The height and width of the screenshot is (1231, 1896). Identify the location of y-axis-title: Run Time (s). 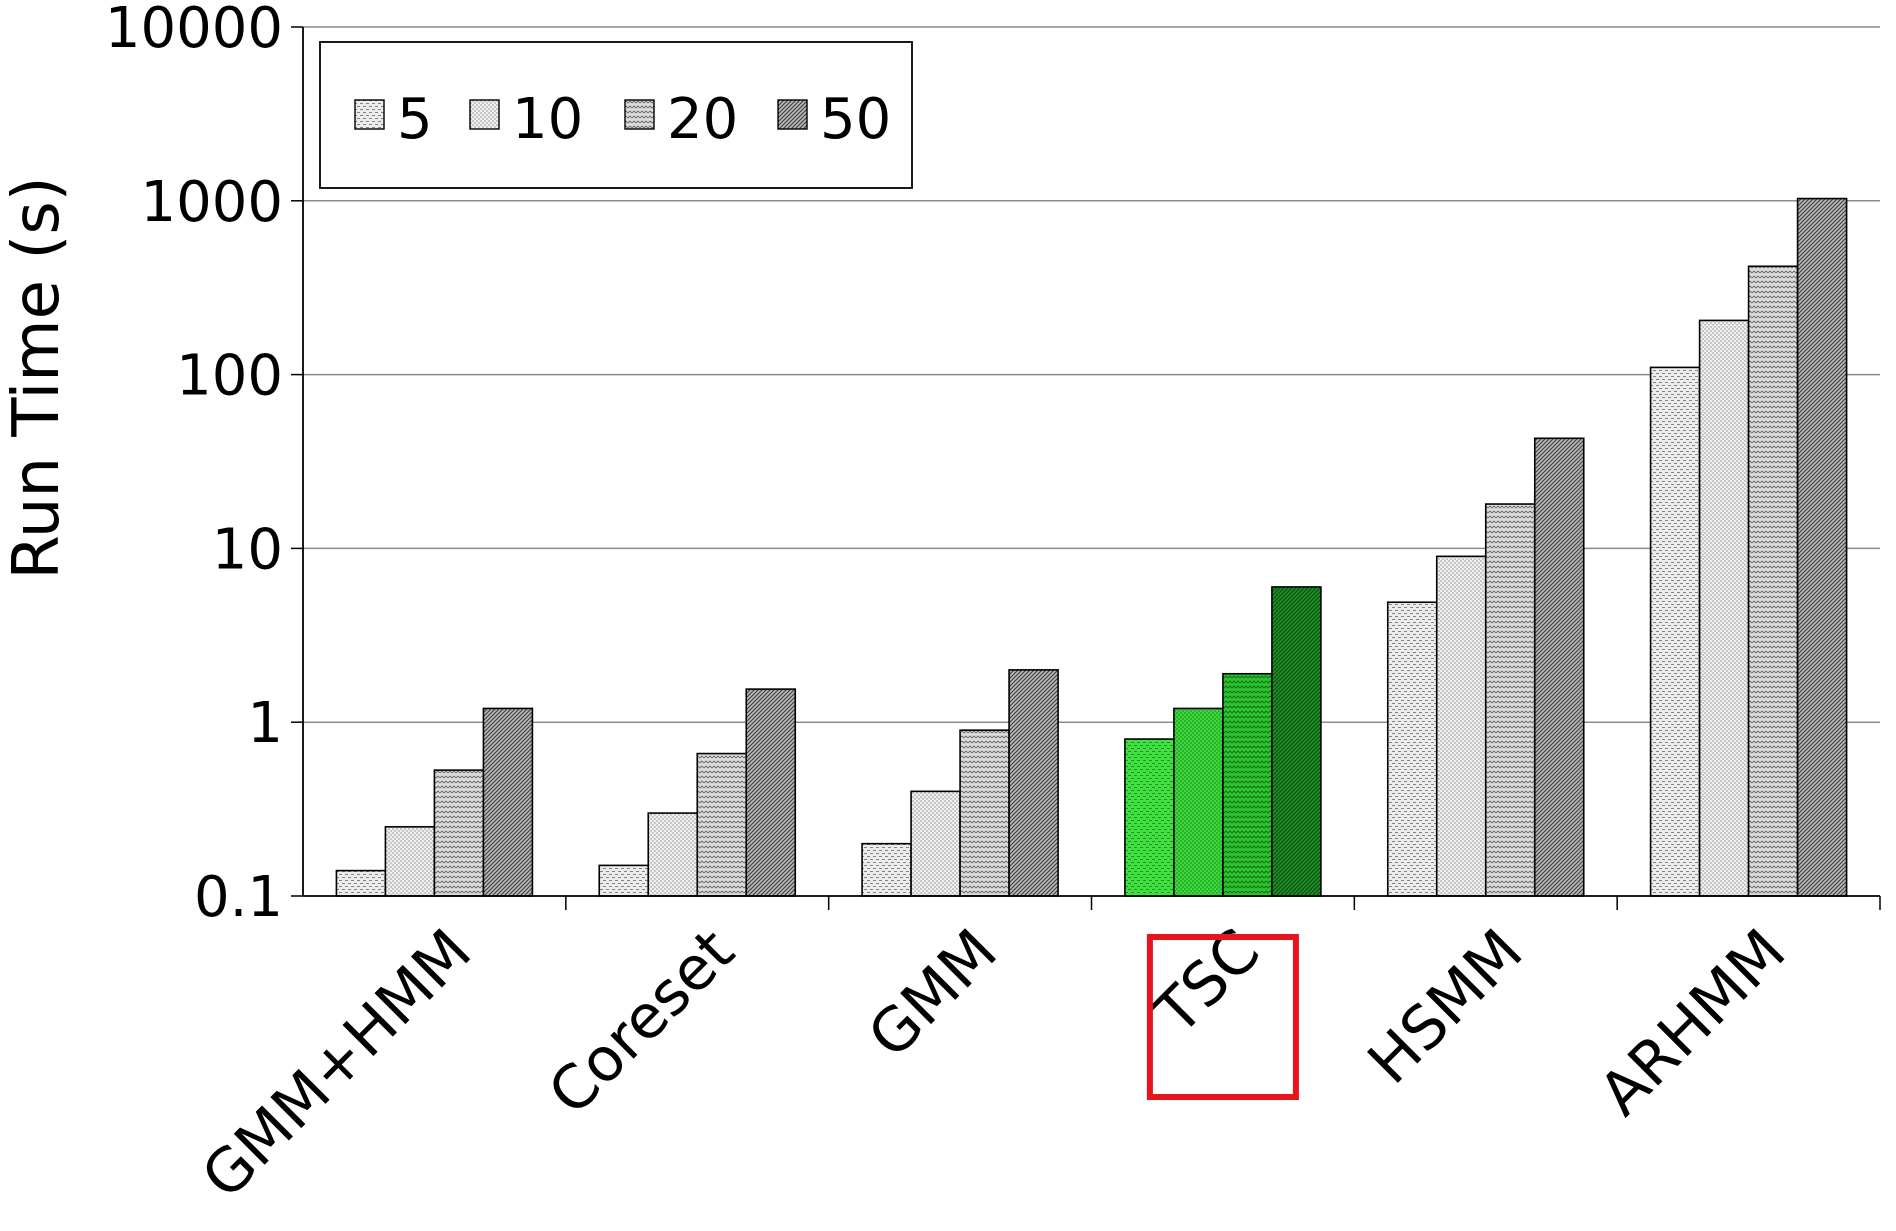
(37, 377).